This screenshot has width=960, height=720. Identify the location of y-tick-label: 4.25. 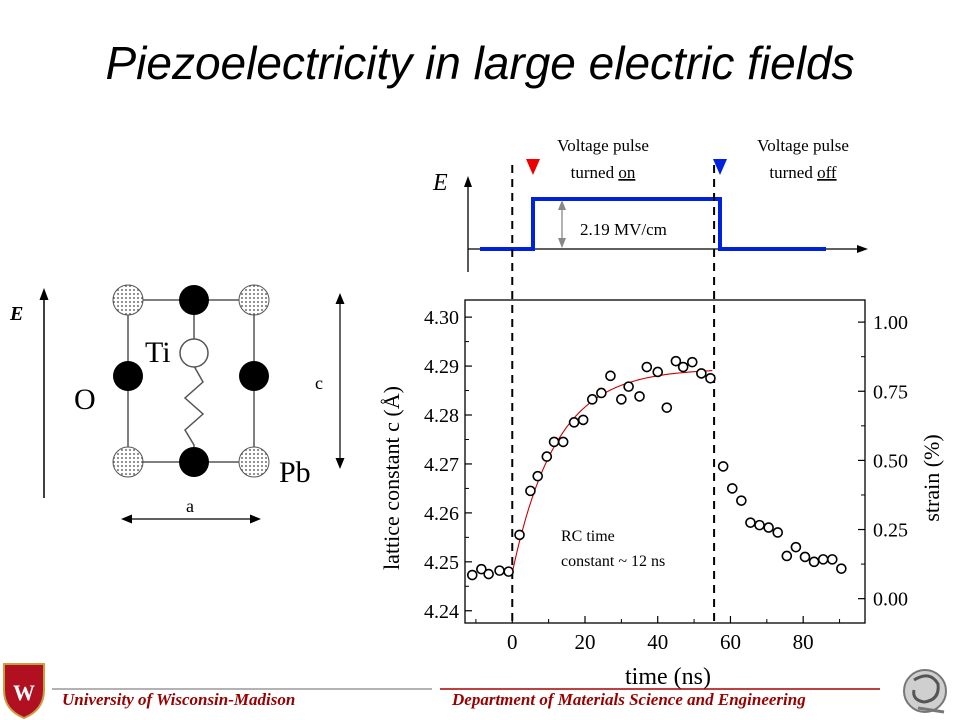
(441, 563).